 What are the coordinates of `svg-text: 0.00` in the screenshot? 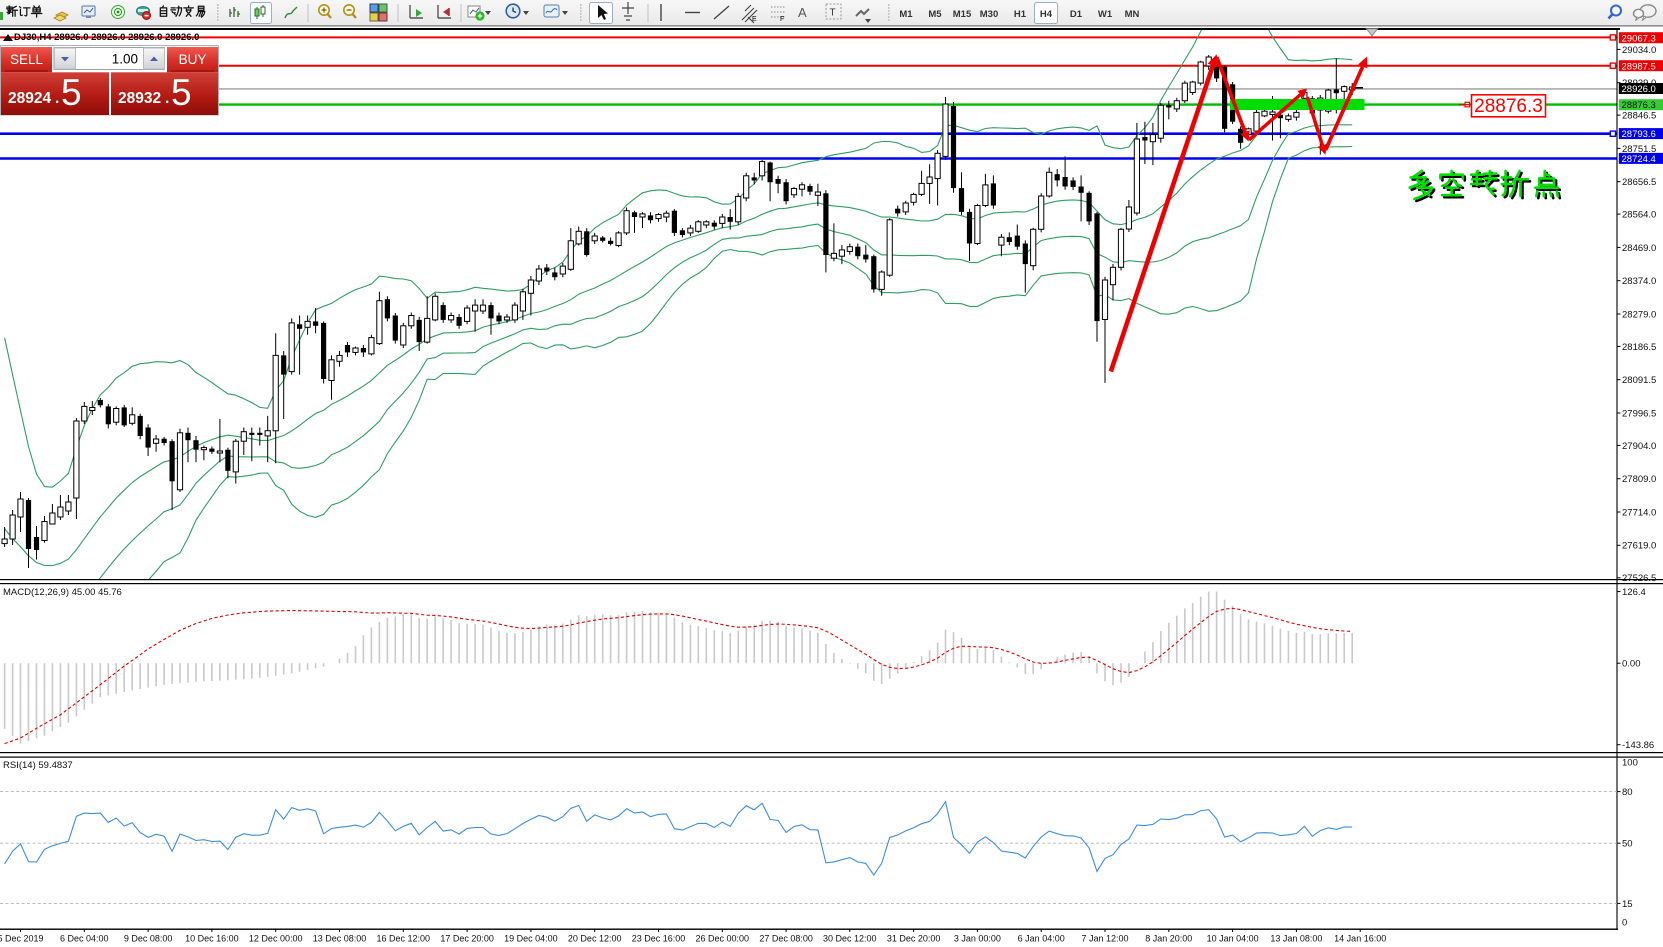 It's located at (1631, 664).